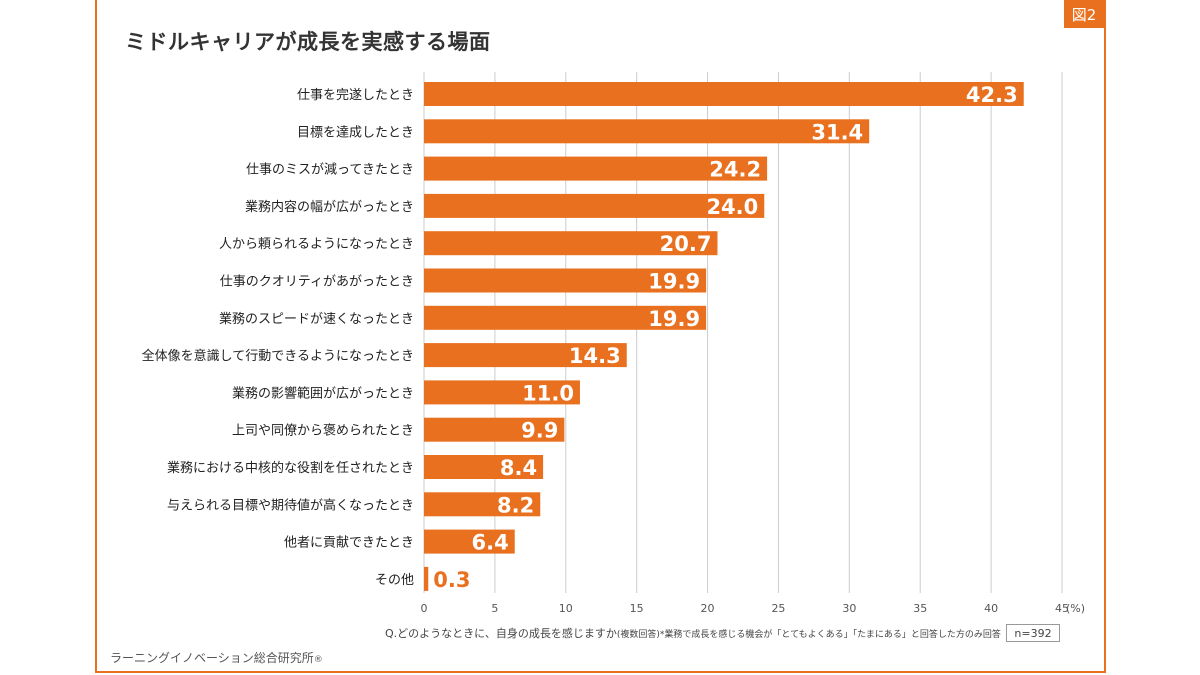 The width and height of the screenshot is (1200, 675). Describe the element at coordinates (539, 431) in the screenshot. I see `value-label: 9.9` at that location.